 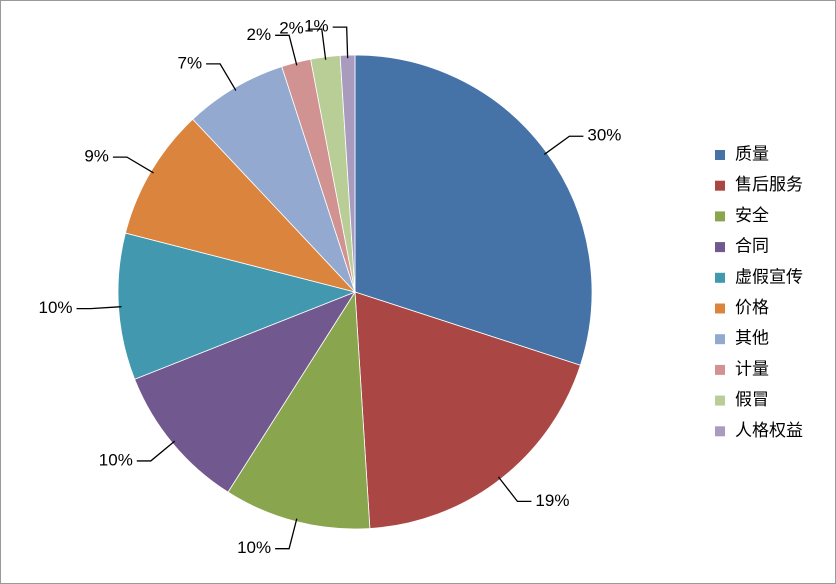 What do you see at coordinates (769, 276) in the screenshot?
I see `legend-label: 虚假宣传` at bounding box center [769, 276].